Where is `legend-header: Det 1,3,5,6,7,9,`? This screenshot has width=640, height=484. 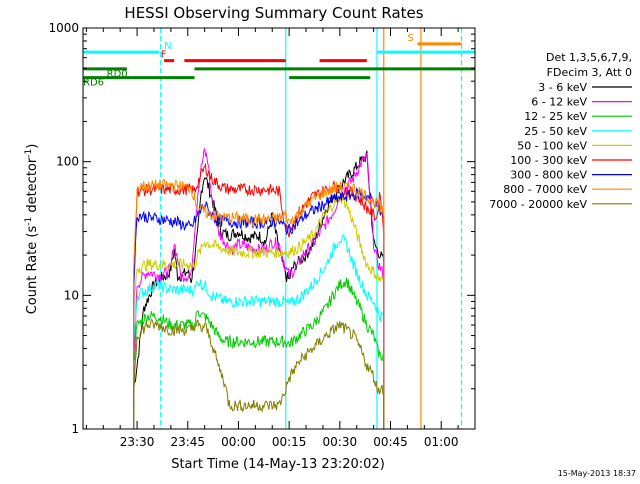
legend-header: Det 1,3,5,6,7,9, is located at coordinates (589, 57).